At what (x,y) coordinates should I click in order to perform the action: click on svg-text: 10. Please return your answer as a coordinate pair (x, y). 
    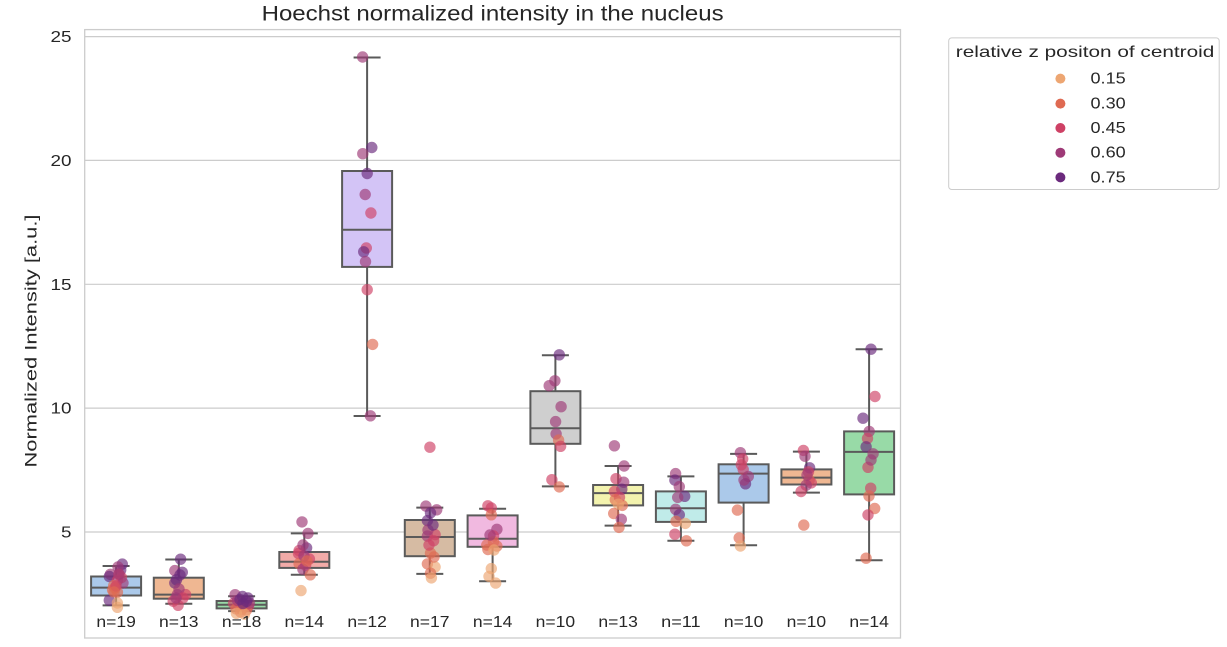
    Looking at the image, I should click on (61, 409).